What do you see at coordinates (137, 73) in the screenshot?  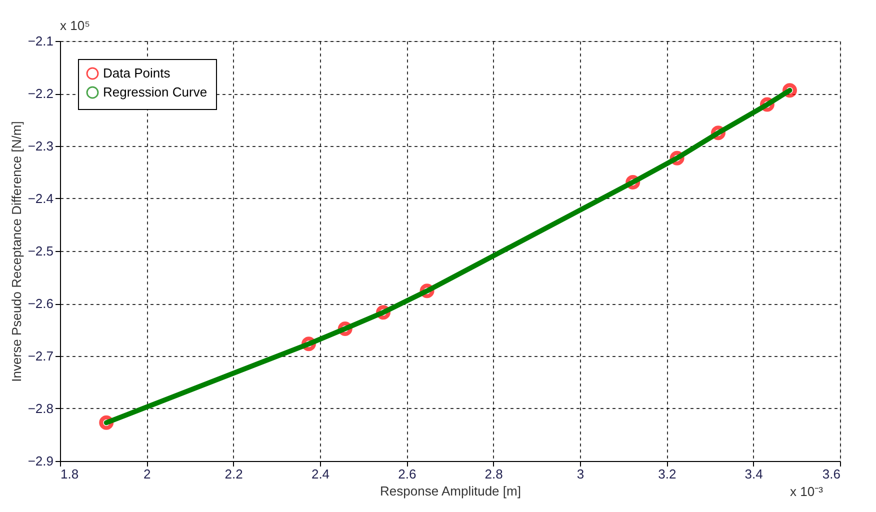 I see `legend-label: Data Points` at bounding box center [137, 73].